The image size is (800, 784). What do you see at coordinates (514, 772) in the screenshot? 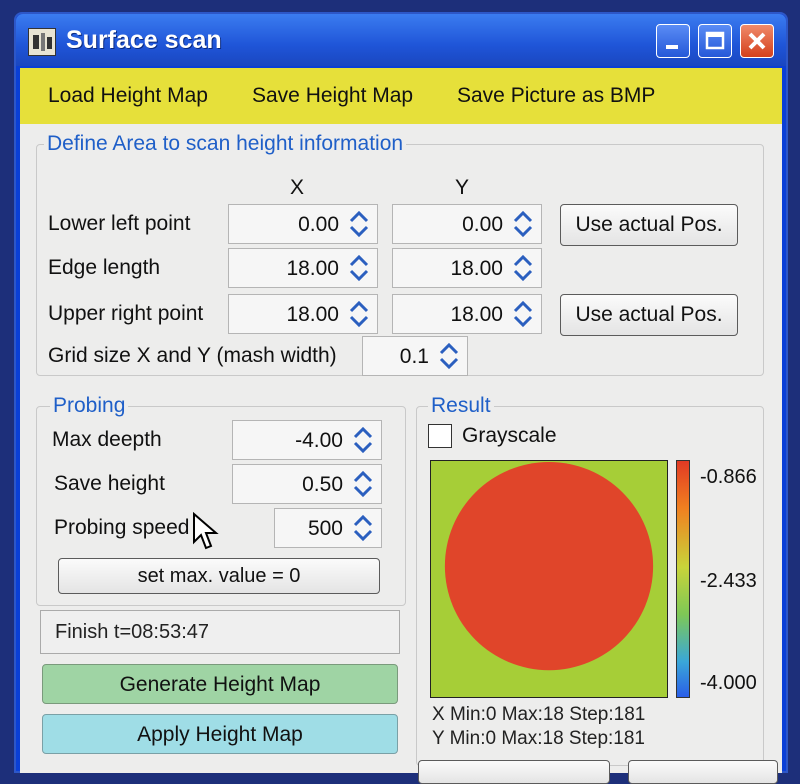
I see `result-left-button` at bounding box center [514, 772].